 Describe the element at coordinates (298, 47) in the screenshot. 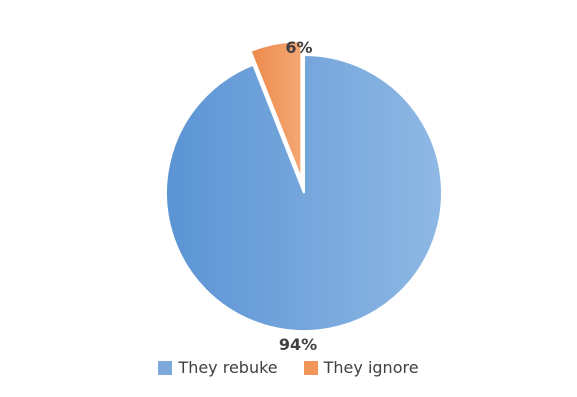

I see `data-label-they-ignore: 6%` at that location.